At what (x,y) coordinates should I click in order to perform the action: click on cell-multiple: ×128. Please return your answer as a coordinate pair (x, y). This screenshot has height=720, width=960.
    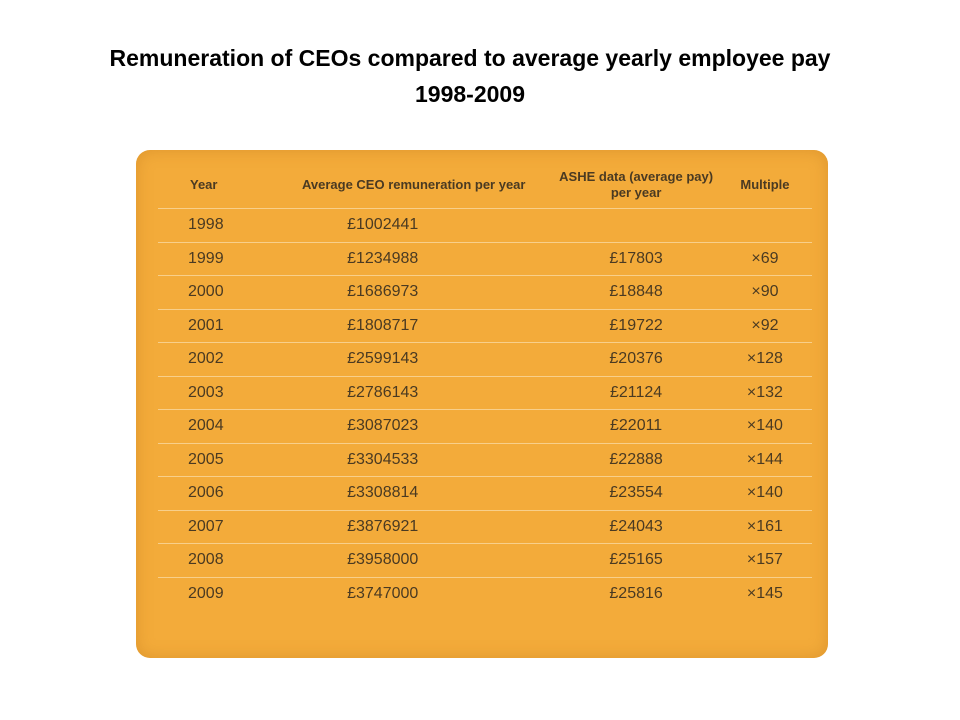
    Looking at the image, I should click on (764, 359).